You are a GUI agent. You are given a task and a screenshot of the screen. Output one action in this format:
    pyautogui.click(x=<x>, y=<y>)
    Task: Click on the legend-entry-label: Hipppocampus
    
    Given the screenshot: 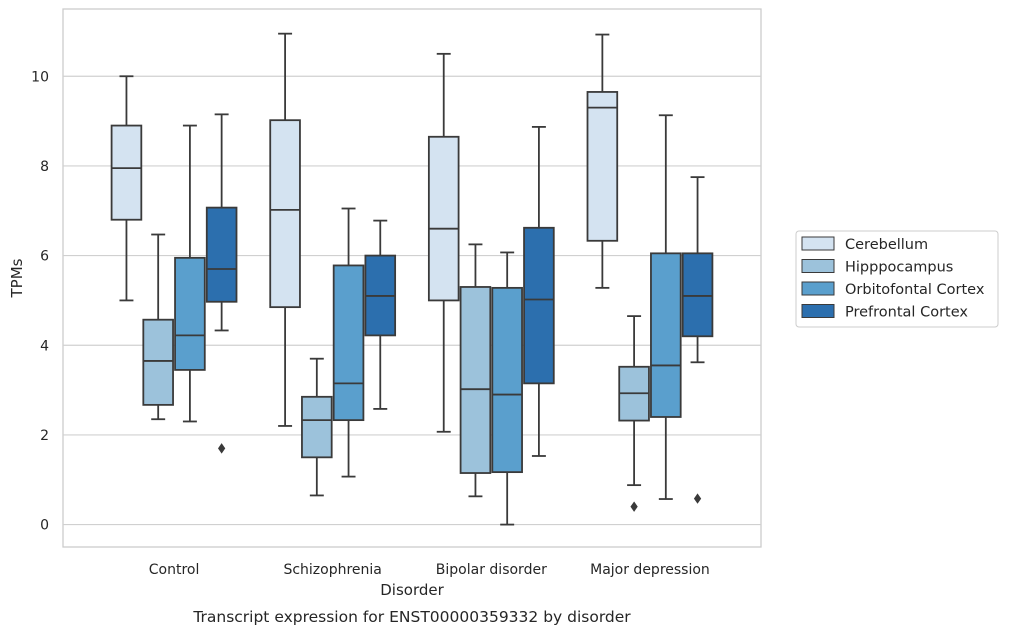 What is the action you would take?
    pyautogui.click(x=899, y=268)
    